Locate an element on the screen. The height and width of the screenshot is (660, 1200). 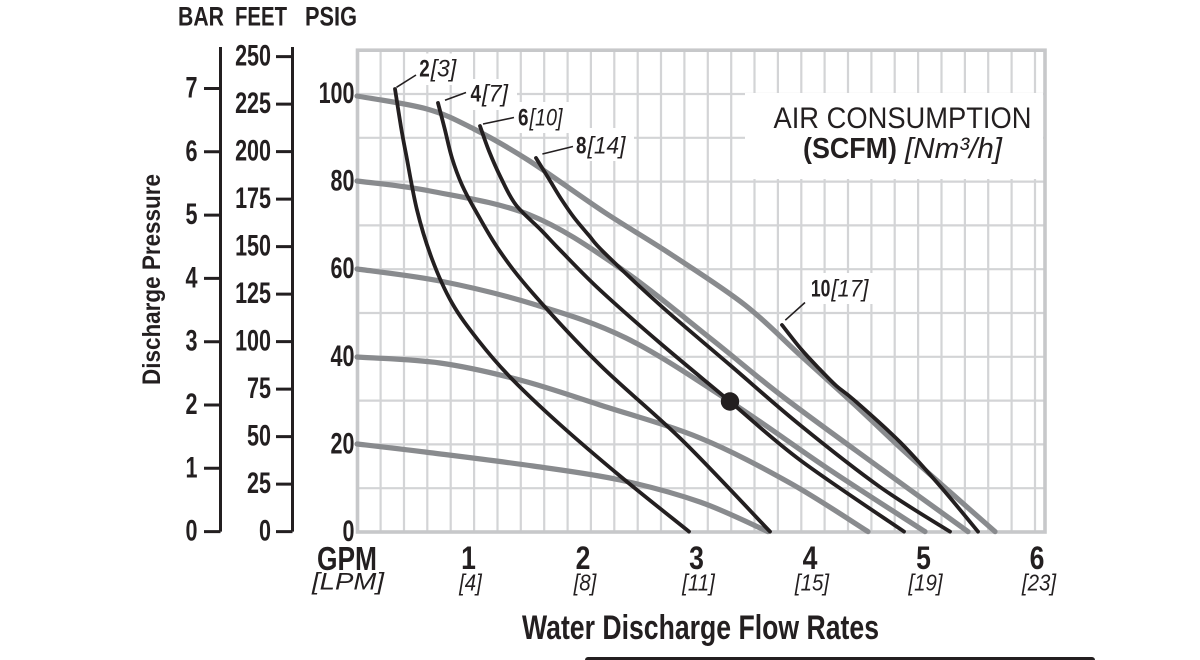
svg-text: 50 is located at coordinates (259, 436).